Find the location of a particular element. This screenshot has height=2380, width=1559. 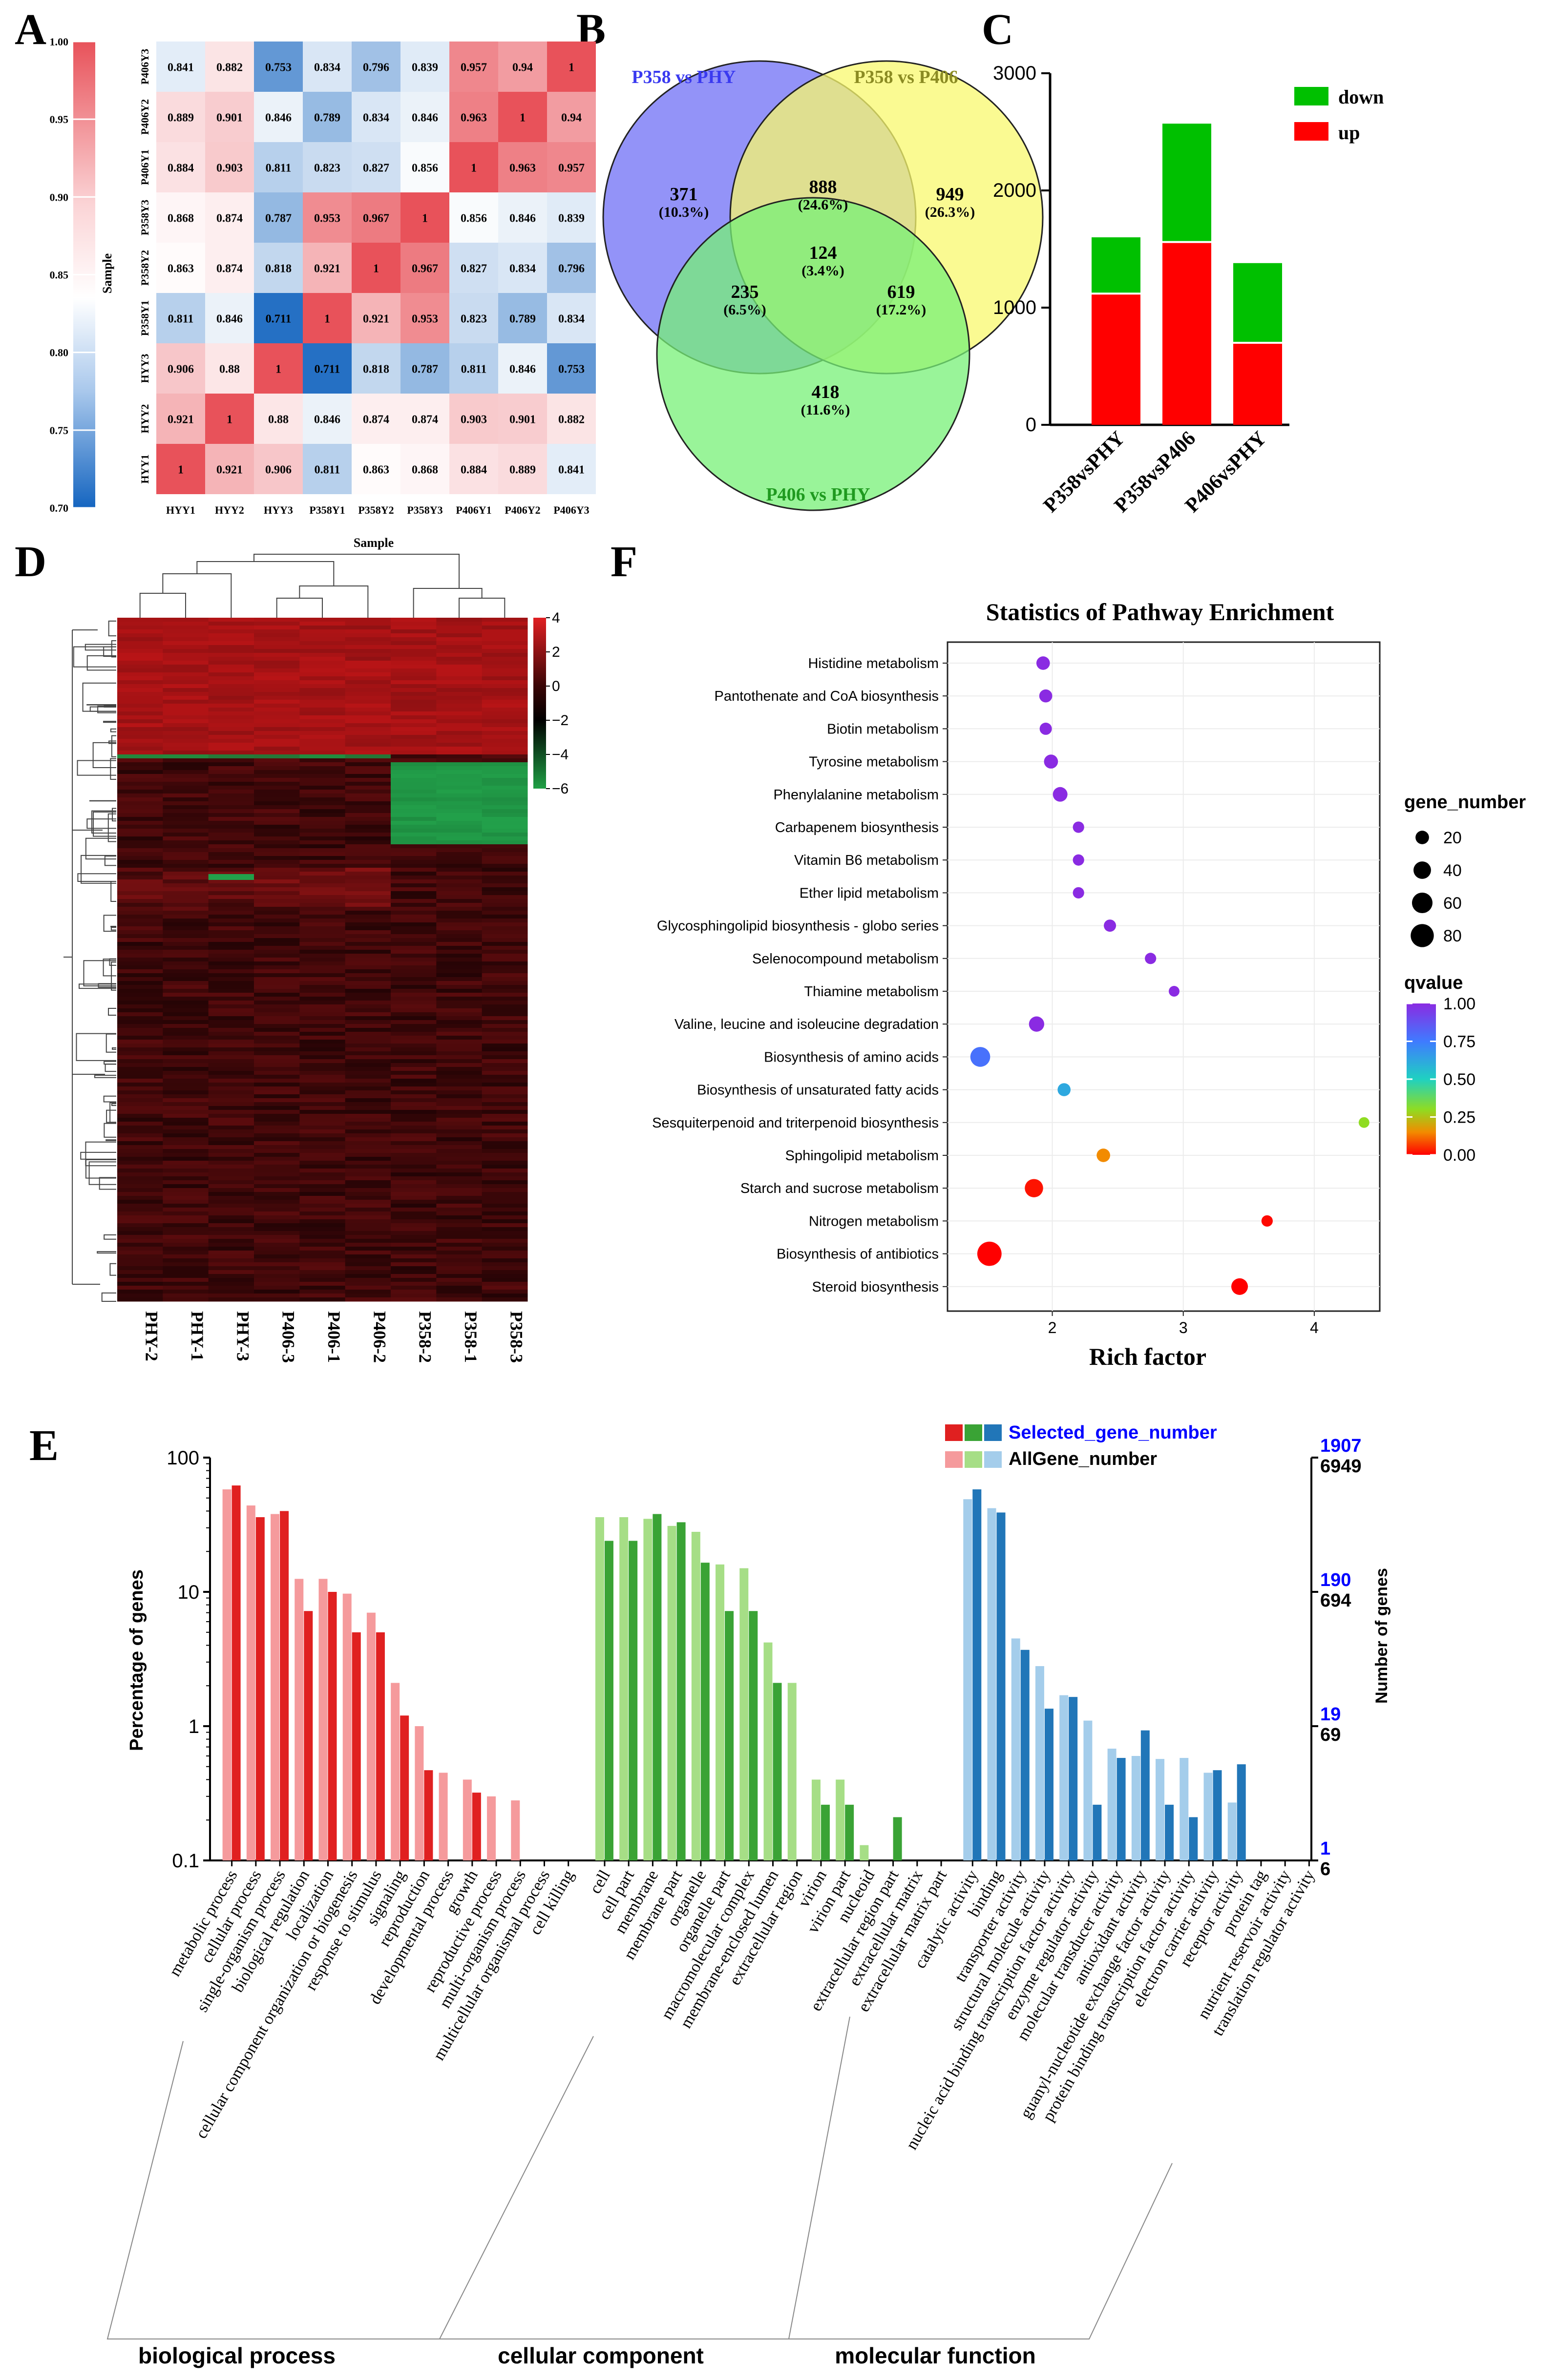

group-bracket is located at coordinates (980, 2177).